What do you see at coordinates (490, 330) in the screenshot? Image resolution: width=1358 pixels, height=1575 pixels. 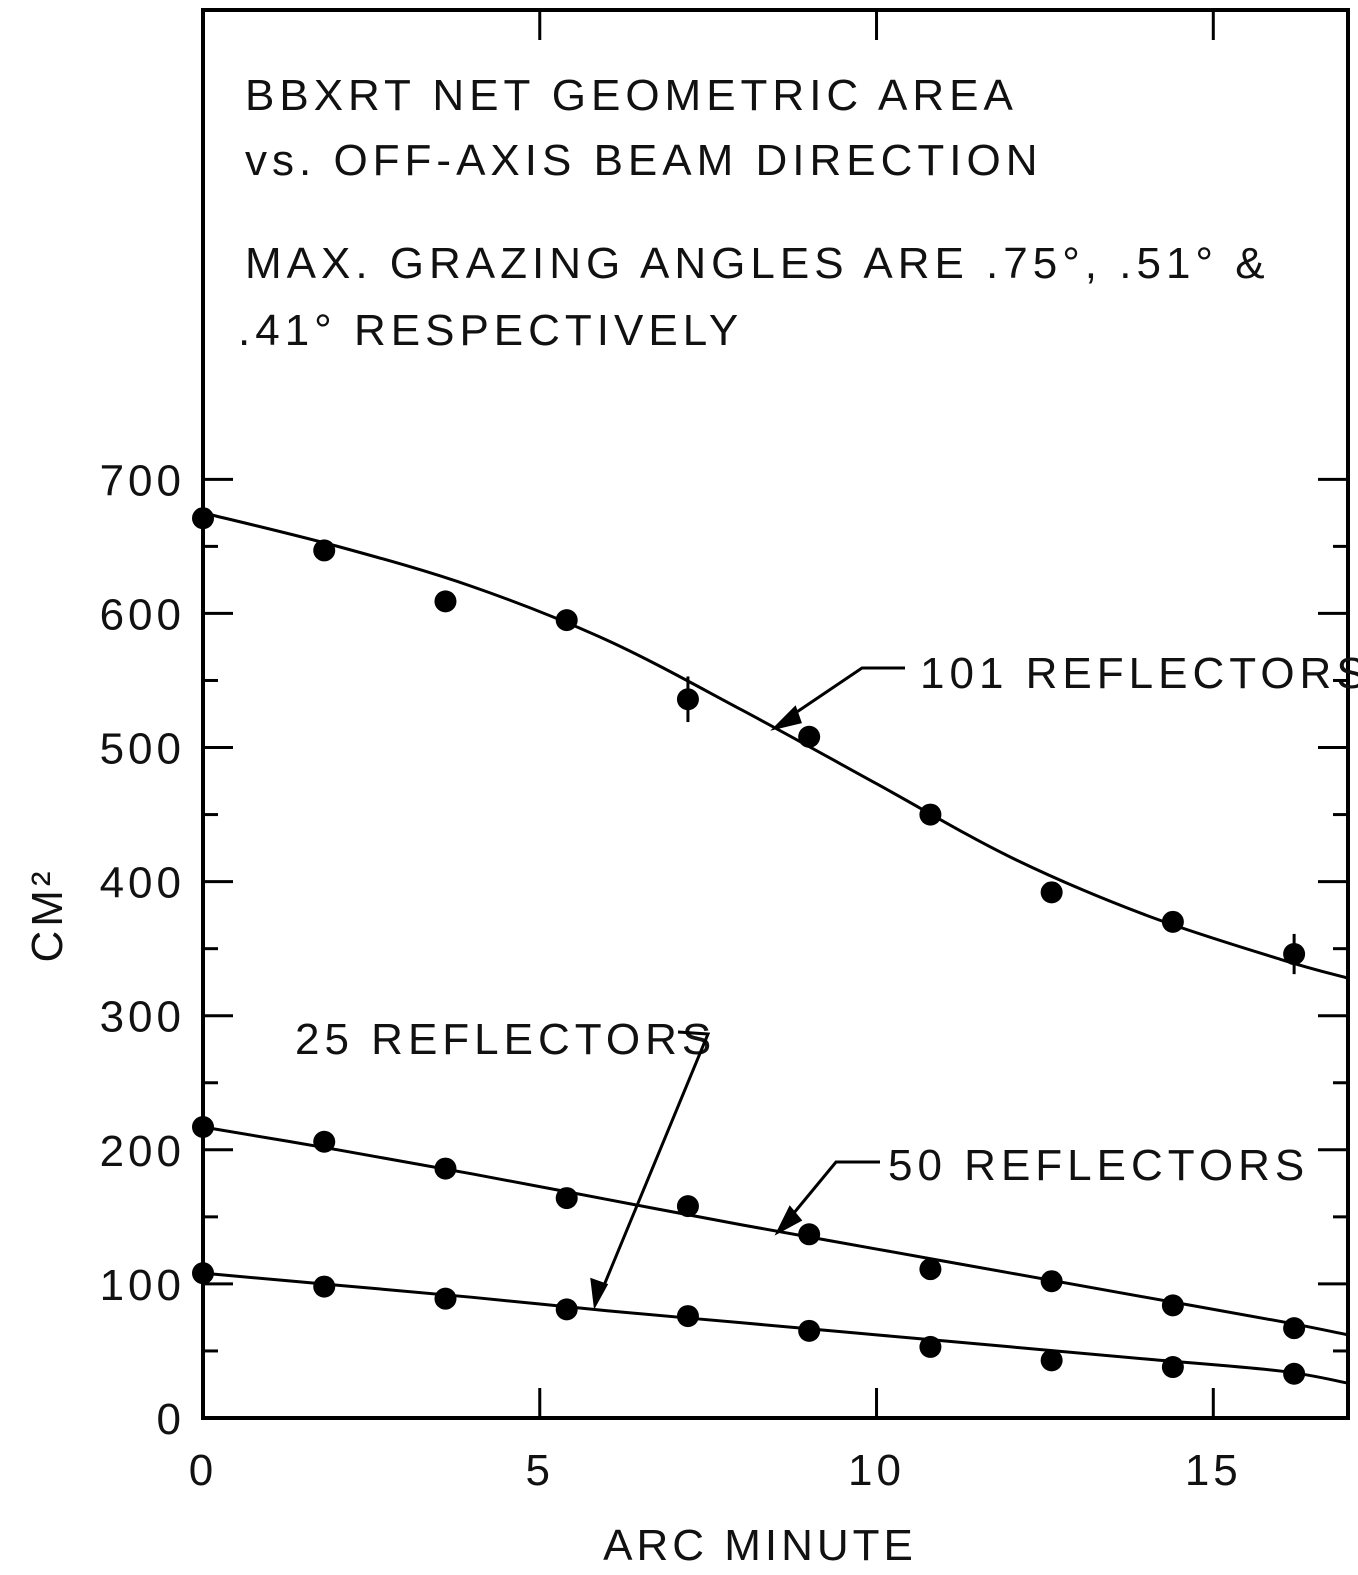 I see `chart-subtitle: .41° RESPECTIVELY` at bounding box center [490, 330].